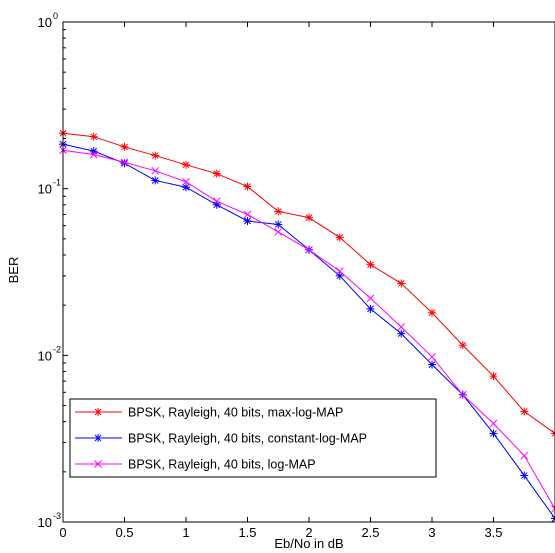  Describe the element at coordinates (222, 465) in the screenshot. I see `legend-label-2: BPSK, Rayleigh, 40 bits, log-MAP` at that location.